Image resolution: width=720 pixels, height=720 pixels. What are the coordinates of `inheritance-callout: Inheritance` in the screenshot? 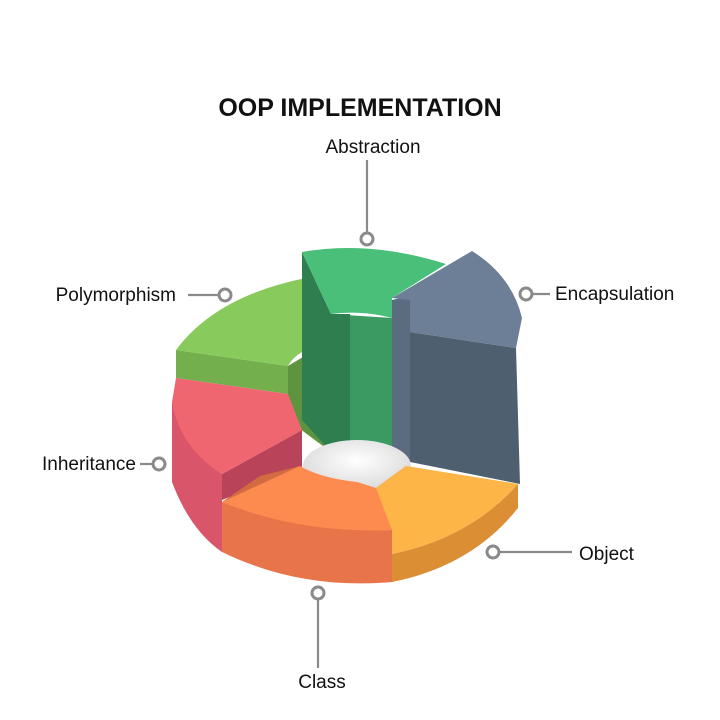 It's located at (104, 464).